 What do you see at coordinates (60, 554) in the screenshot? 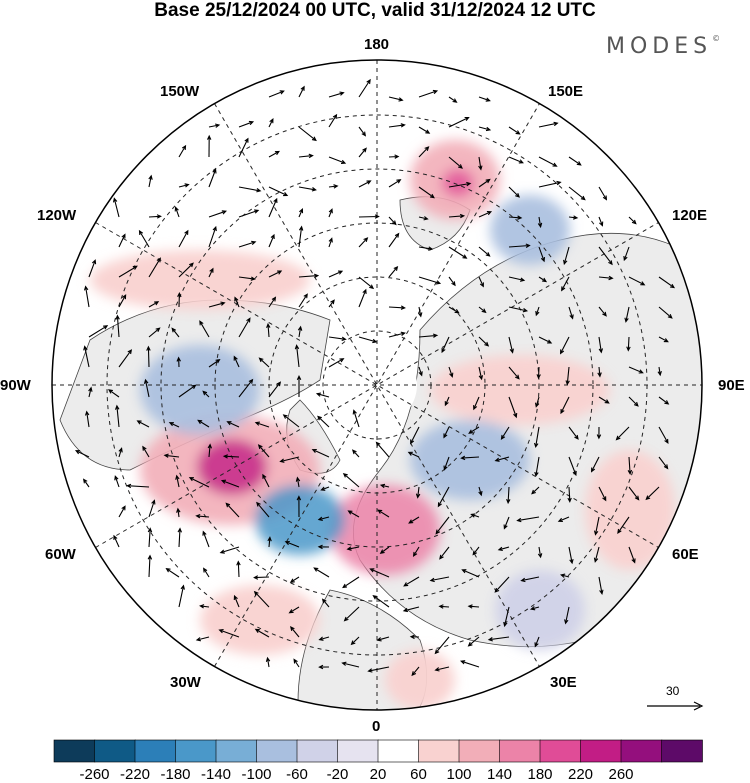
I see `lon-label-60w: 60W` at bounding box center [60, 554].